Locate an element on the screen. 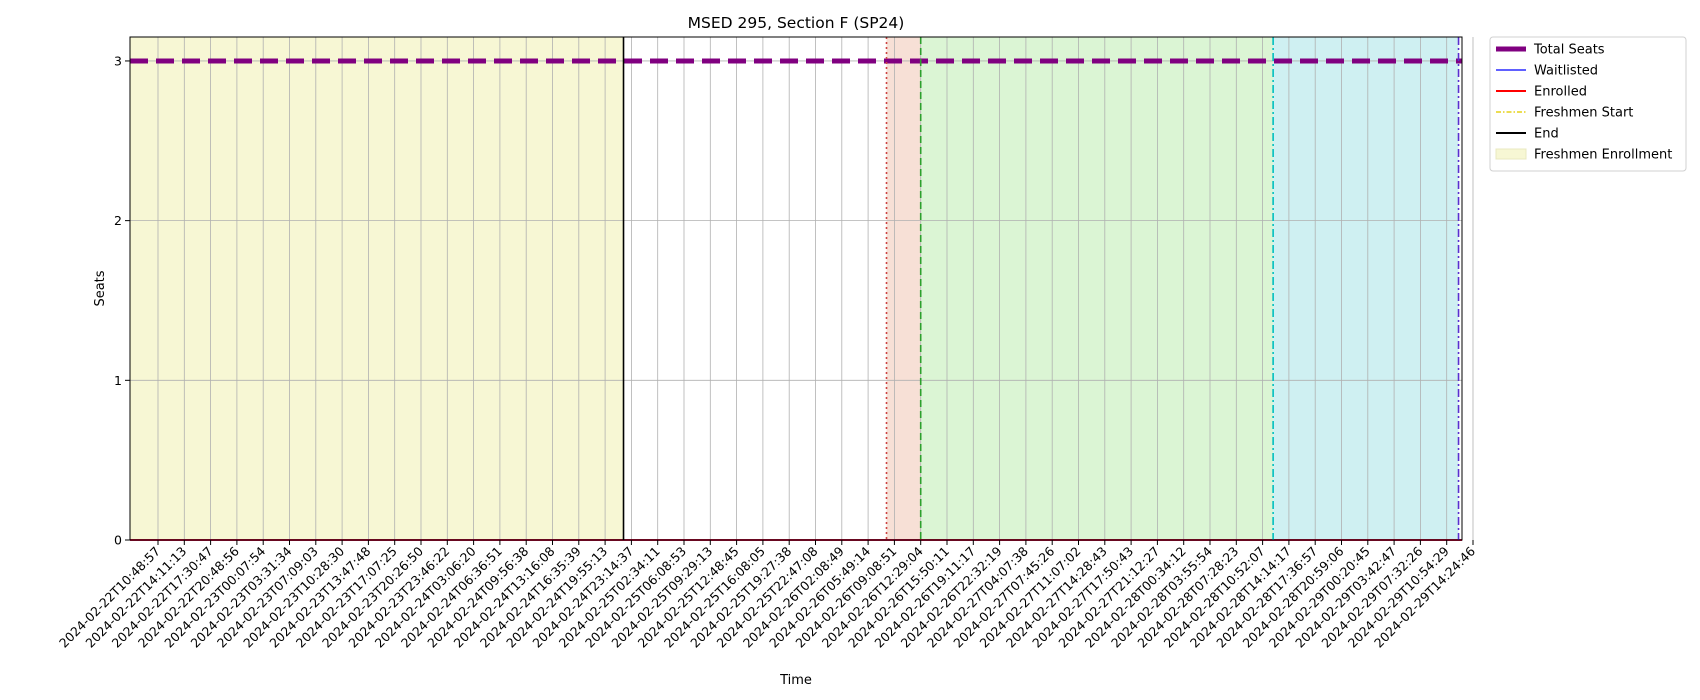  legend-entry-label: Waitlisted is located at coordinates (1566, 71).